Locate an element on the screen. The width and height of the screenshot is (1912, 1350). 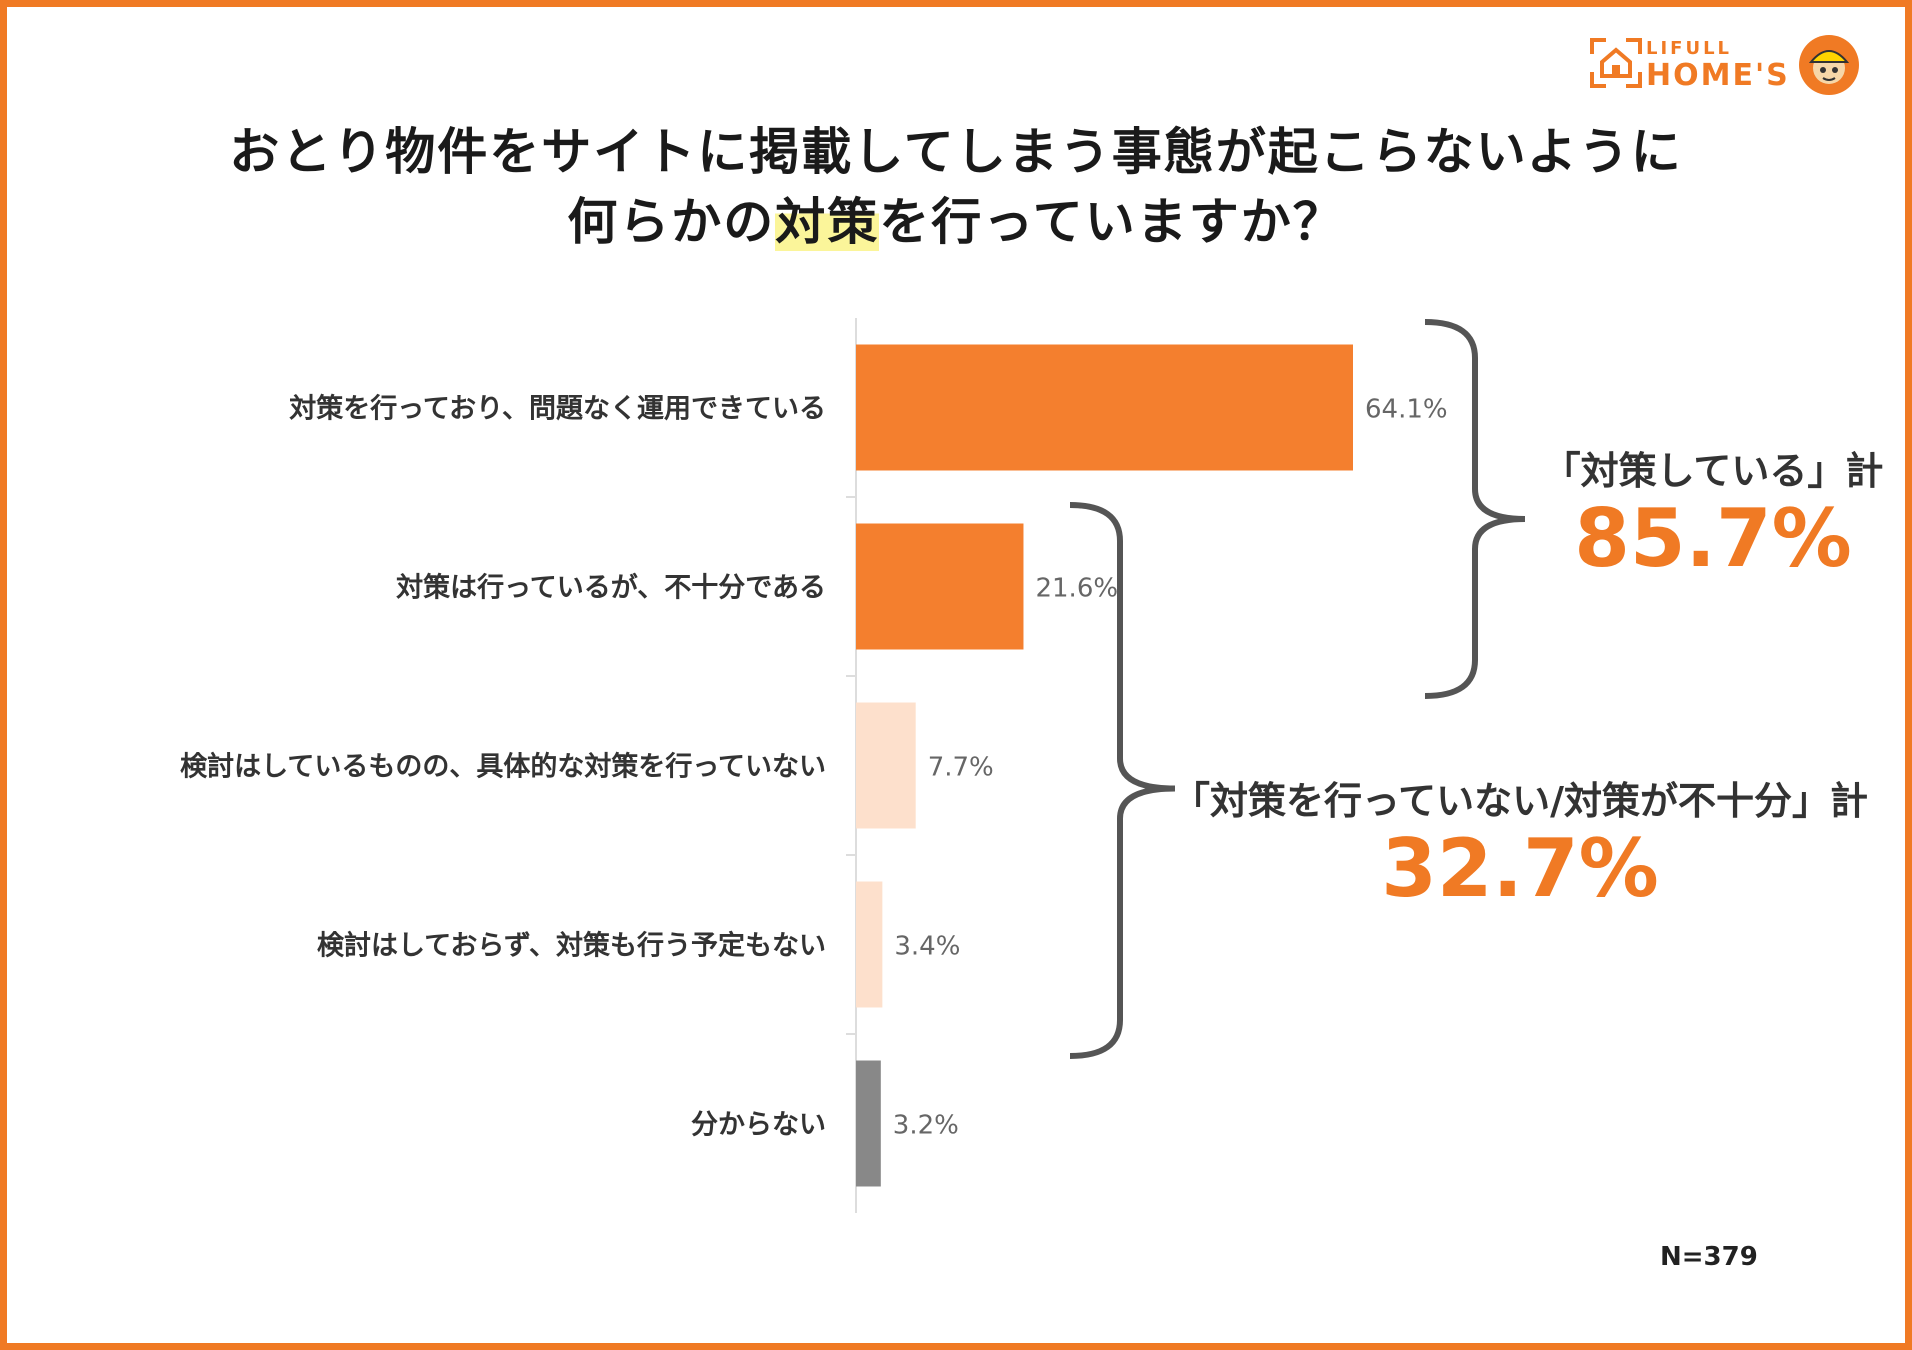
bracket-insufficient is located at coordinates (1122, 780).